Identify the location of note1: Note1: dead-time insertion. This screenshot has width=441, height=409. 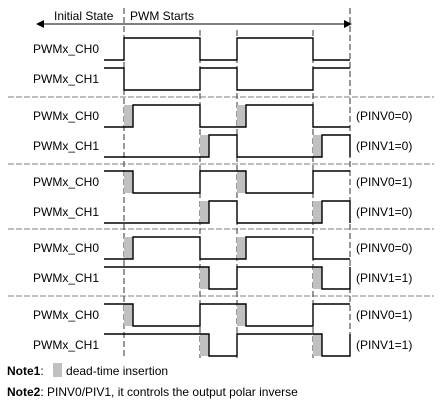
(88, 370).